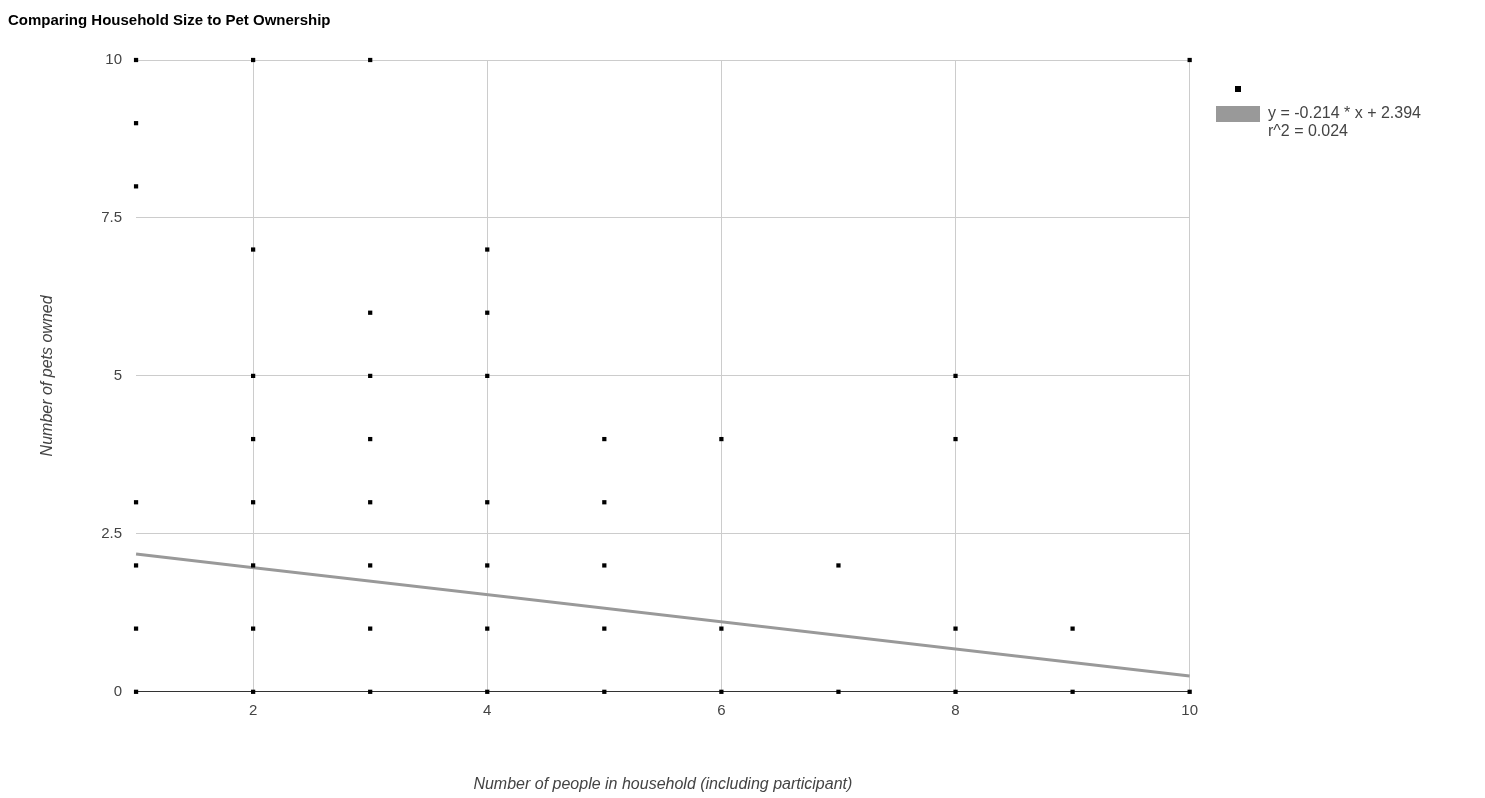 The height and width of the screenshot is (798, 1485). I want to click on y-tick-label: 5, so click(118, 375).